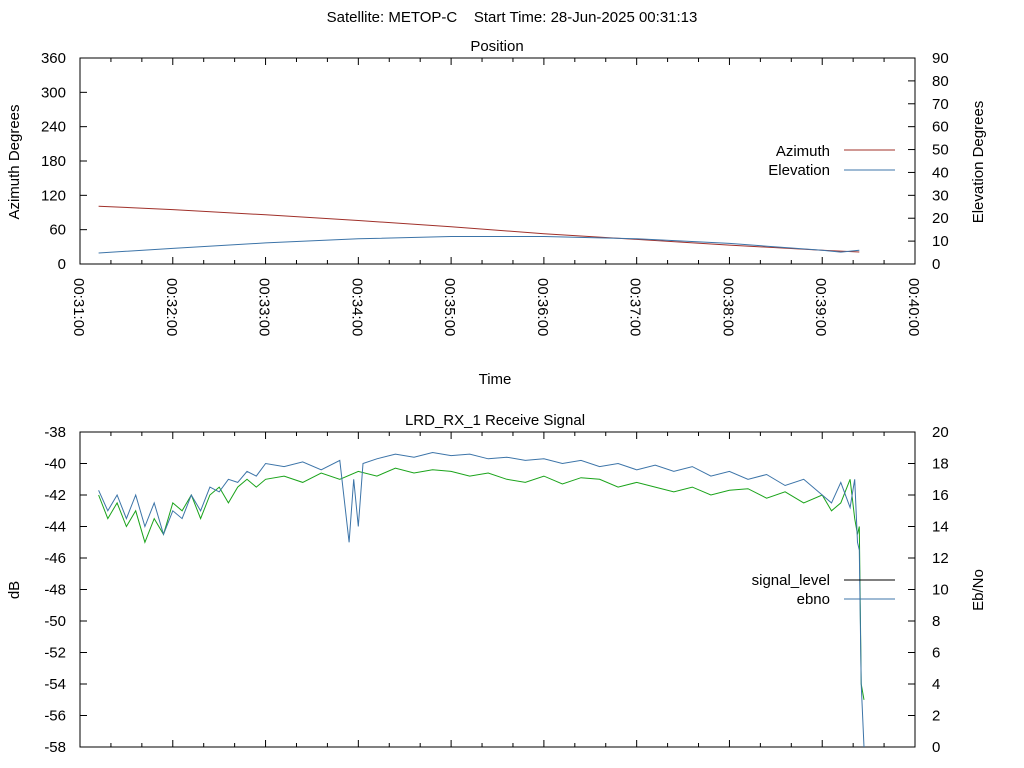  Describe the element at coordinates (14, 590) in the screenshot. I see `signal-y-axis-label: dB` at that location.